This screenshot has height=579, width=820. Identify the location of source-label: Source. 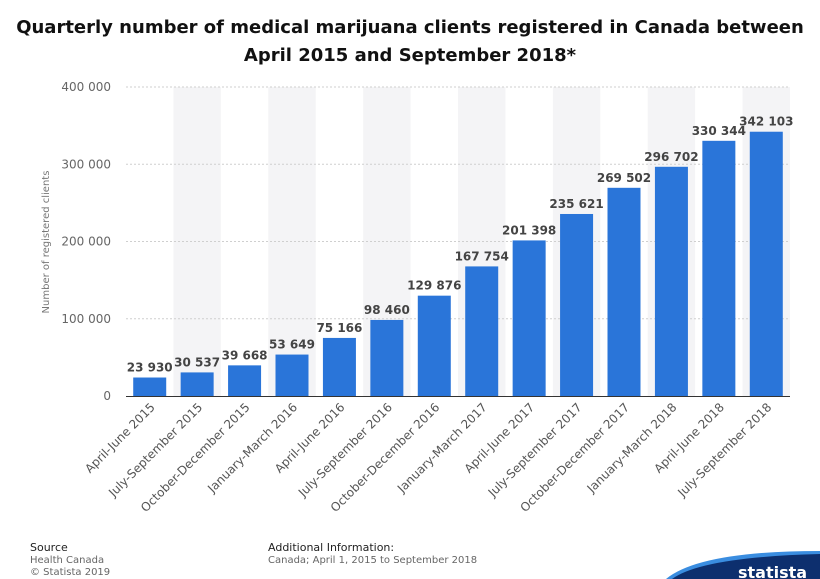
(49, 547).